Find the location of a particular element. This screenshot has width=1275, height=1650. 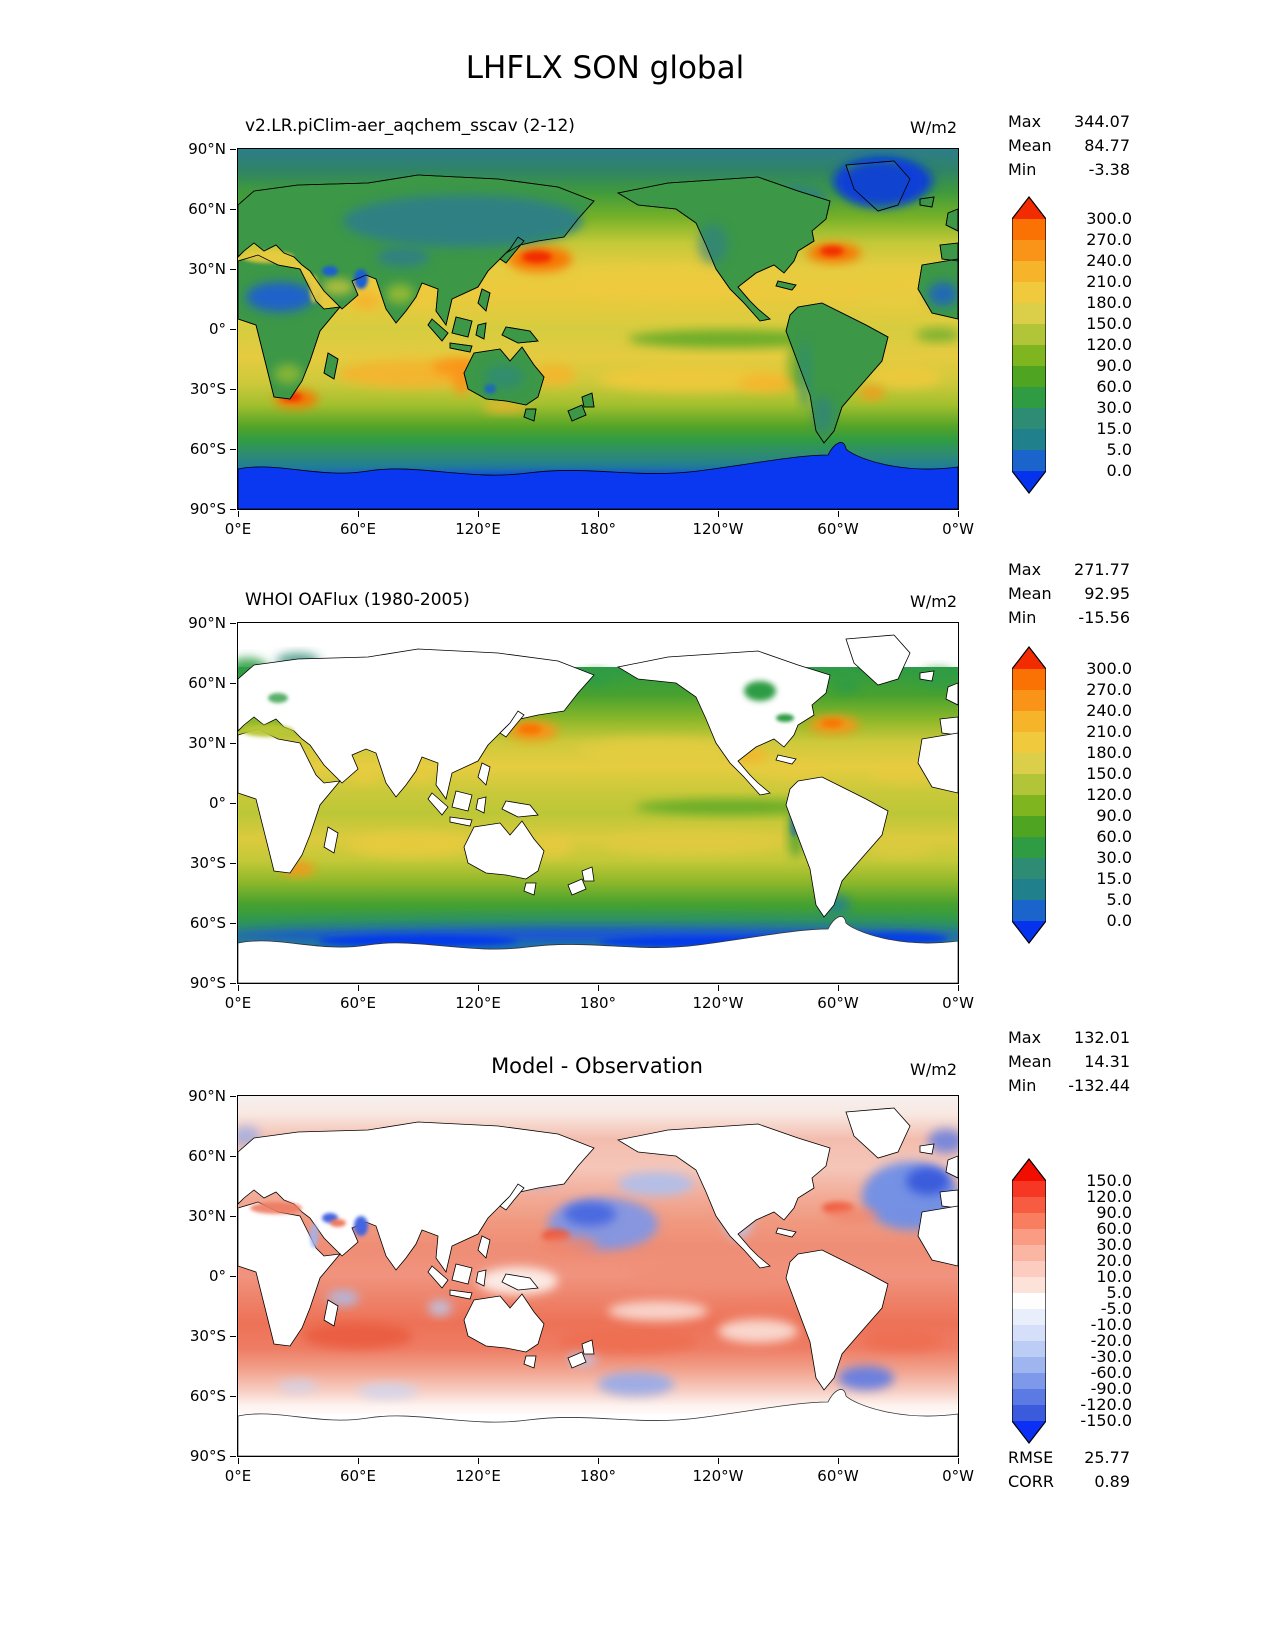

colorbar-tick-label: 240.0 is located at coordinates (1109, 260).